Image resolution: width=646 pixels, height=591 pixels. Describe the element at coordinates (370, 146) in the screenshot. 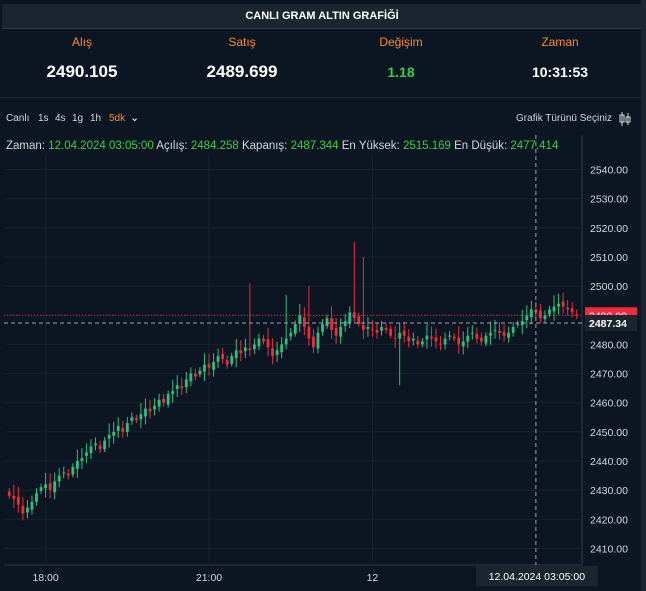

I see `legend-high-label: En Yüksek:` at that location.